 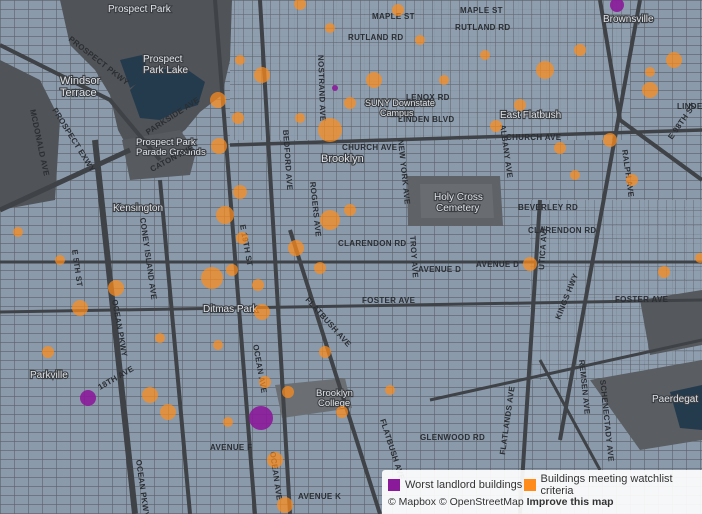 I want to click on cemetery-inner, so click(x=457, y=201).